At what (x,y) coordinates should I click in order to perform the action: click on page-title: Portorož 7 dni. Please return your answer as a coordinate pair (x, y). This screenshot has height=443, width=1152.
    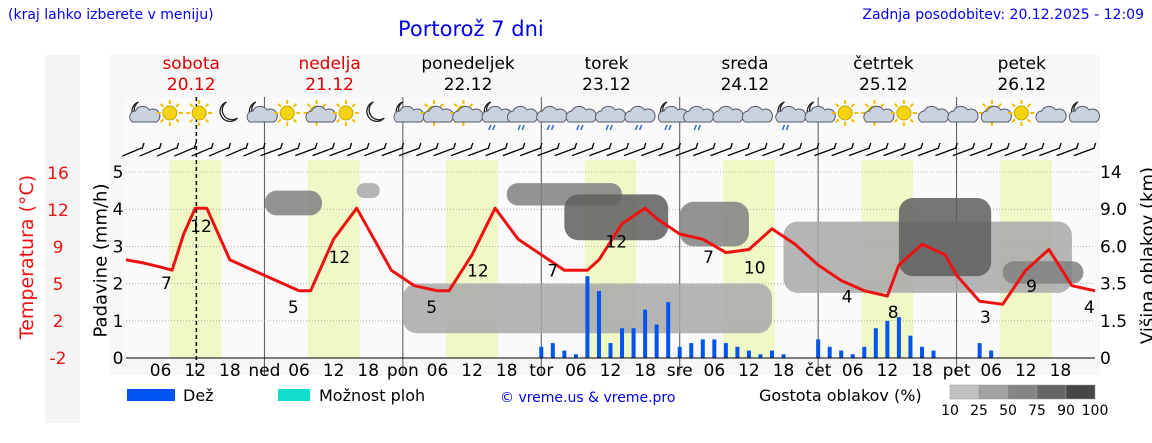
    Looking at the image, I should click on (471, 29).